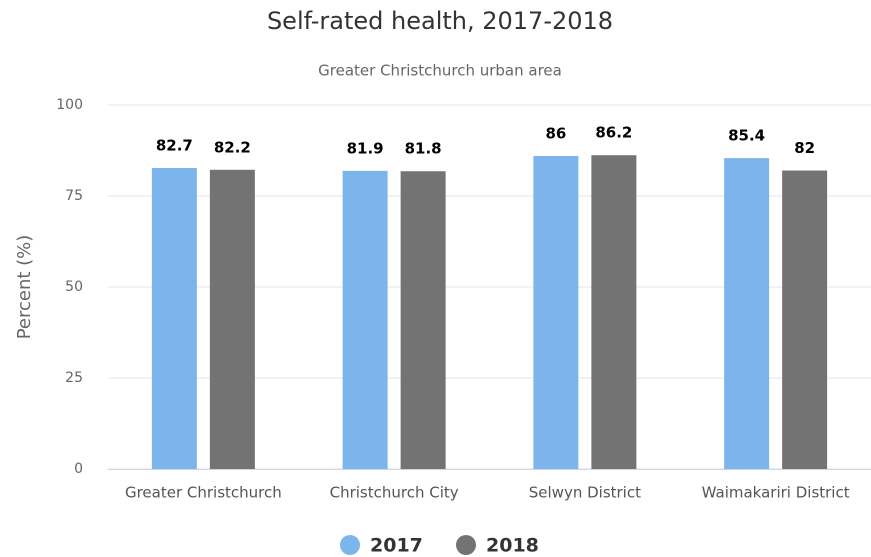 The height and width of the screenshot is (557, 871). What do you see at coordinates (423, 149) in the screenshot?
I see `data-label: 81.8` at bounding box center [423, 149].